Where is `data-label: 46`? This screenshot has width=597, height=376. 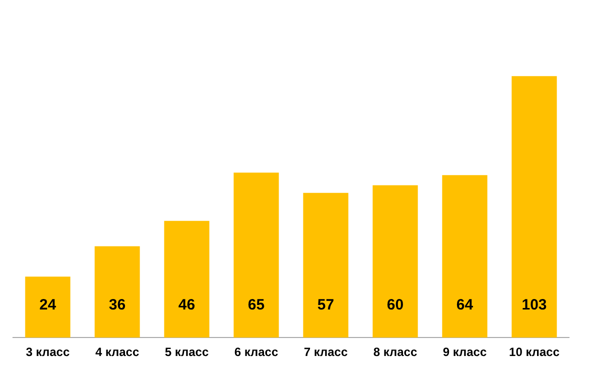
data-label: 46 is located at coordinates (187, 305).